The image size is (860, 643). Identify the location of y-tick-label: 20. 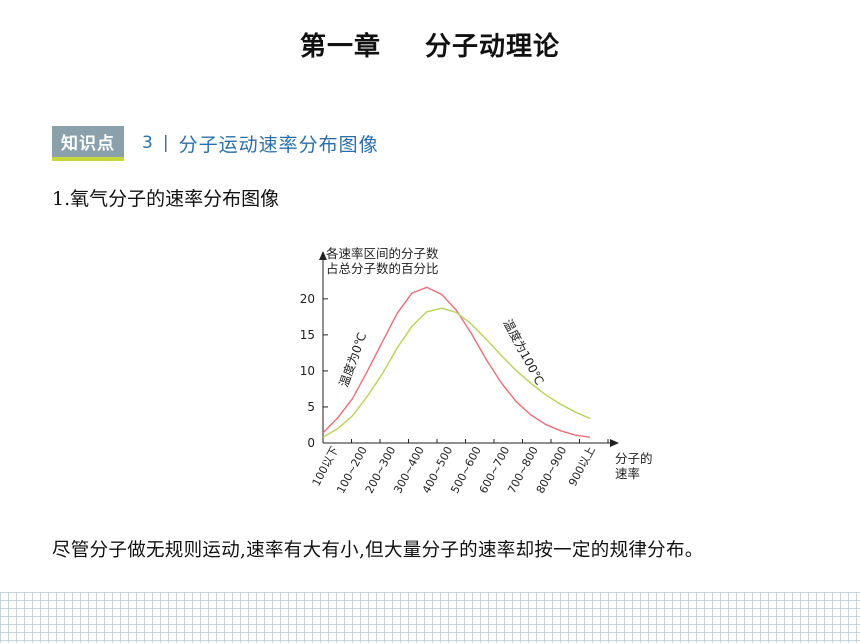
(307, 299).